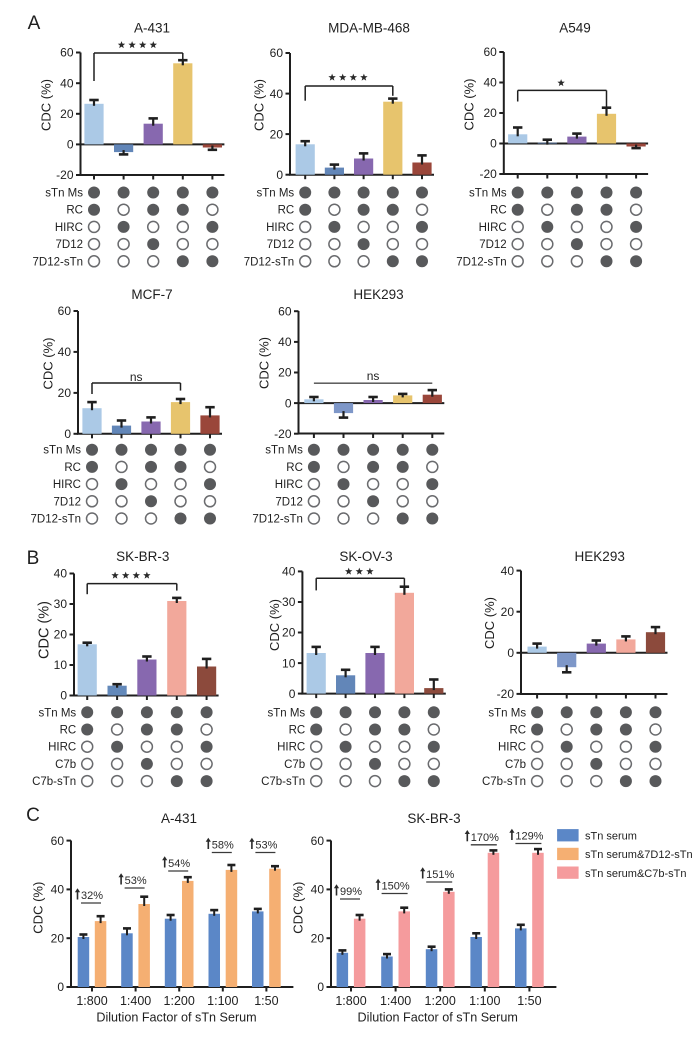 Image resolution: width=700 pixels, height=1038 pixels. Describe the element at coordinates (152, 28) in the screenshot. I see `svg-text: A-431` at that location.